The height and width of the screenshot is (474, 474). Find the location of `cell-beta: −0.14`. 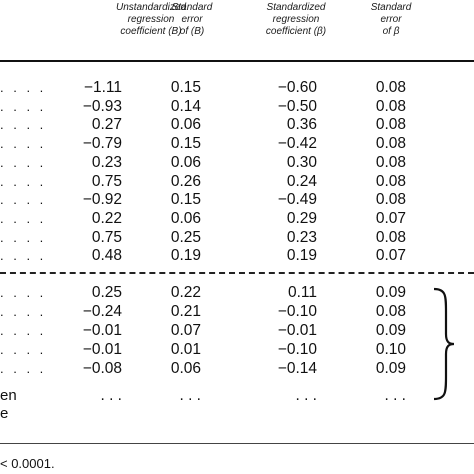

cell-beta: −0.14 is located at coordinates (297, 368).